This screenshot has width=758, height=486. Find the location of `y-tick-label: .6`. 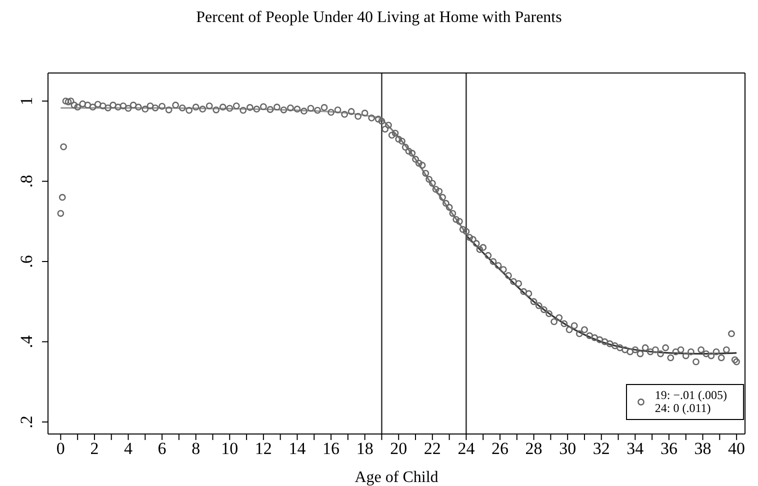

y-tick-label: .6 is located at coordinates (26, 261).